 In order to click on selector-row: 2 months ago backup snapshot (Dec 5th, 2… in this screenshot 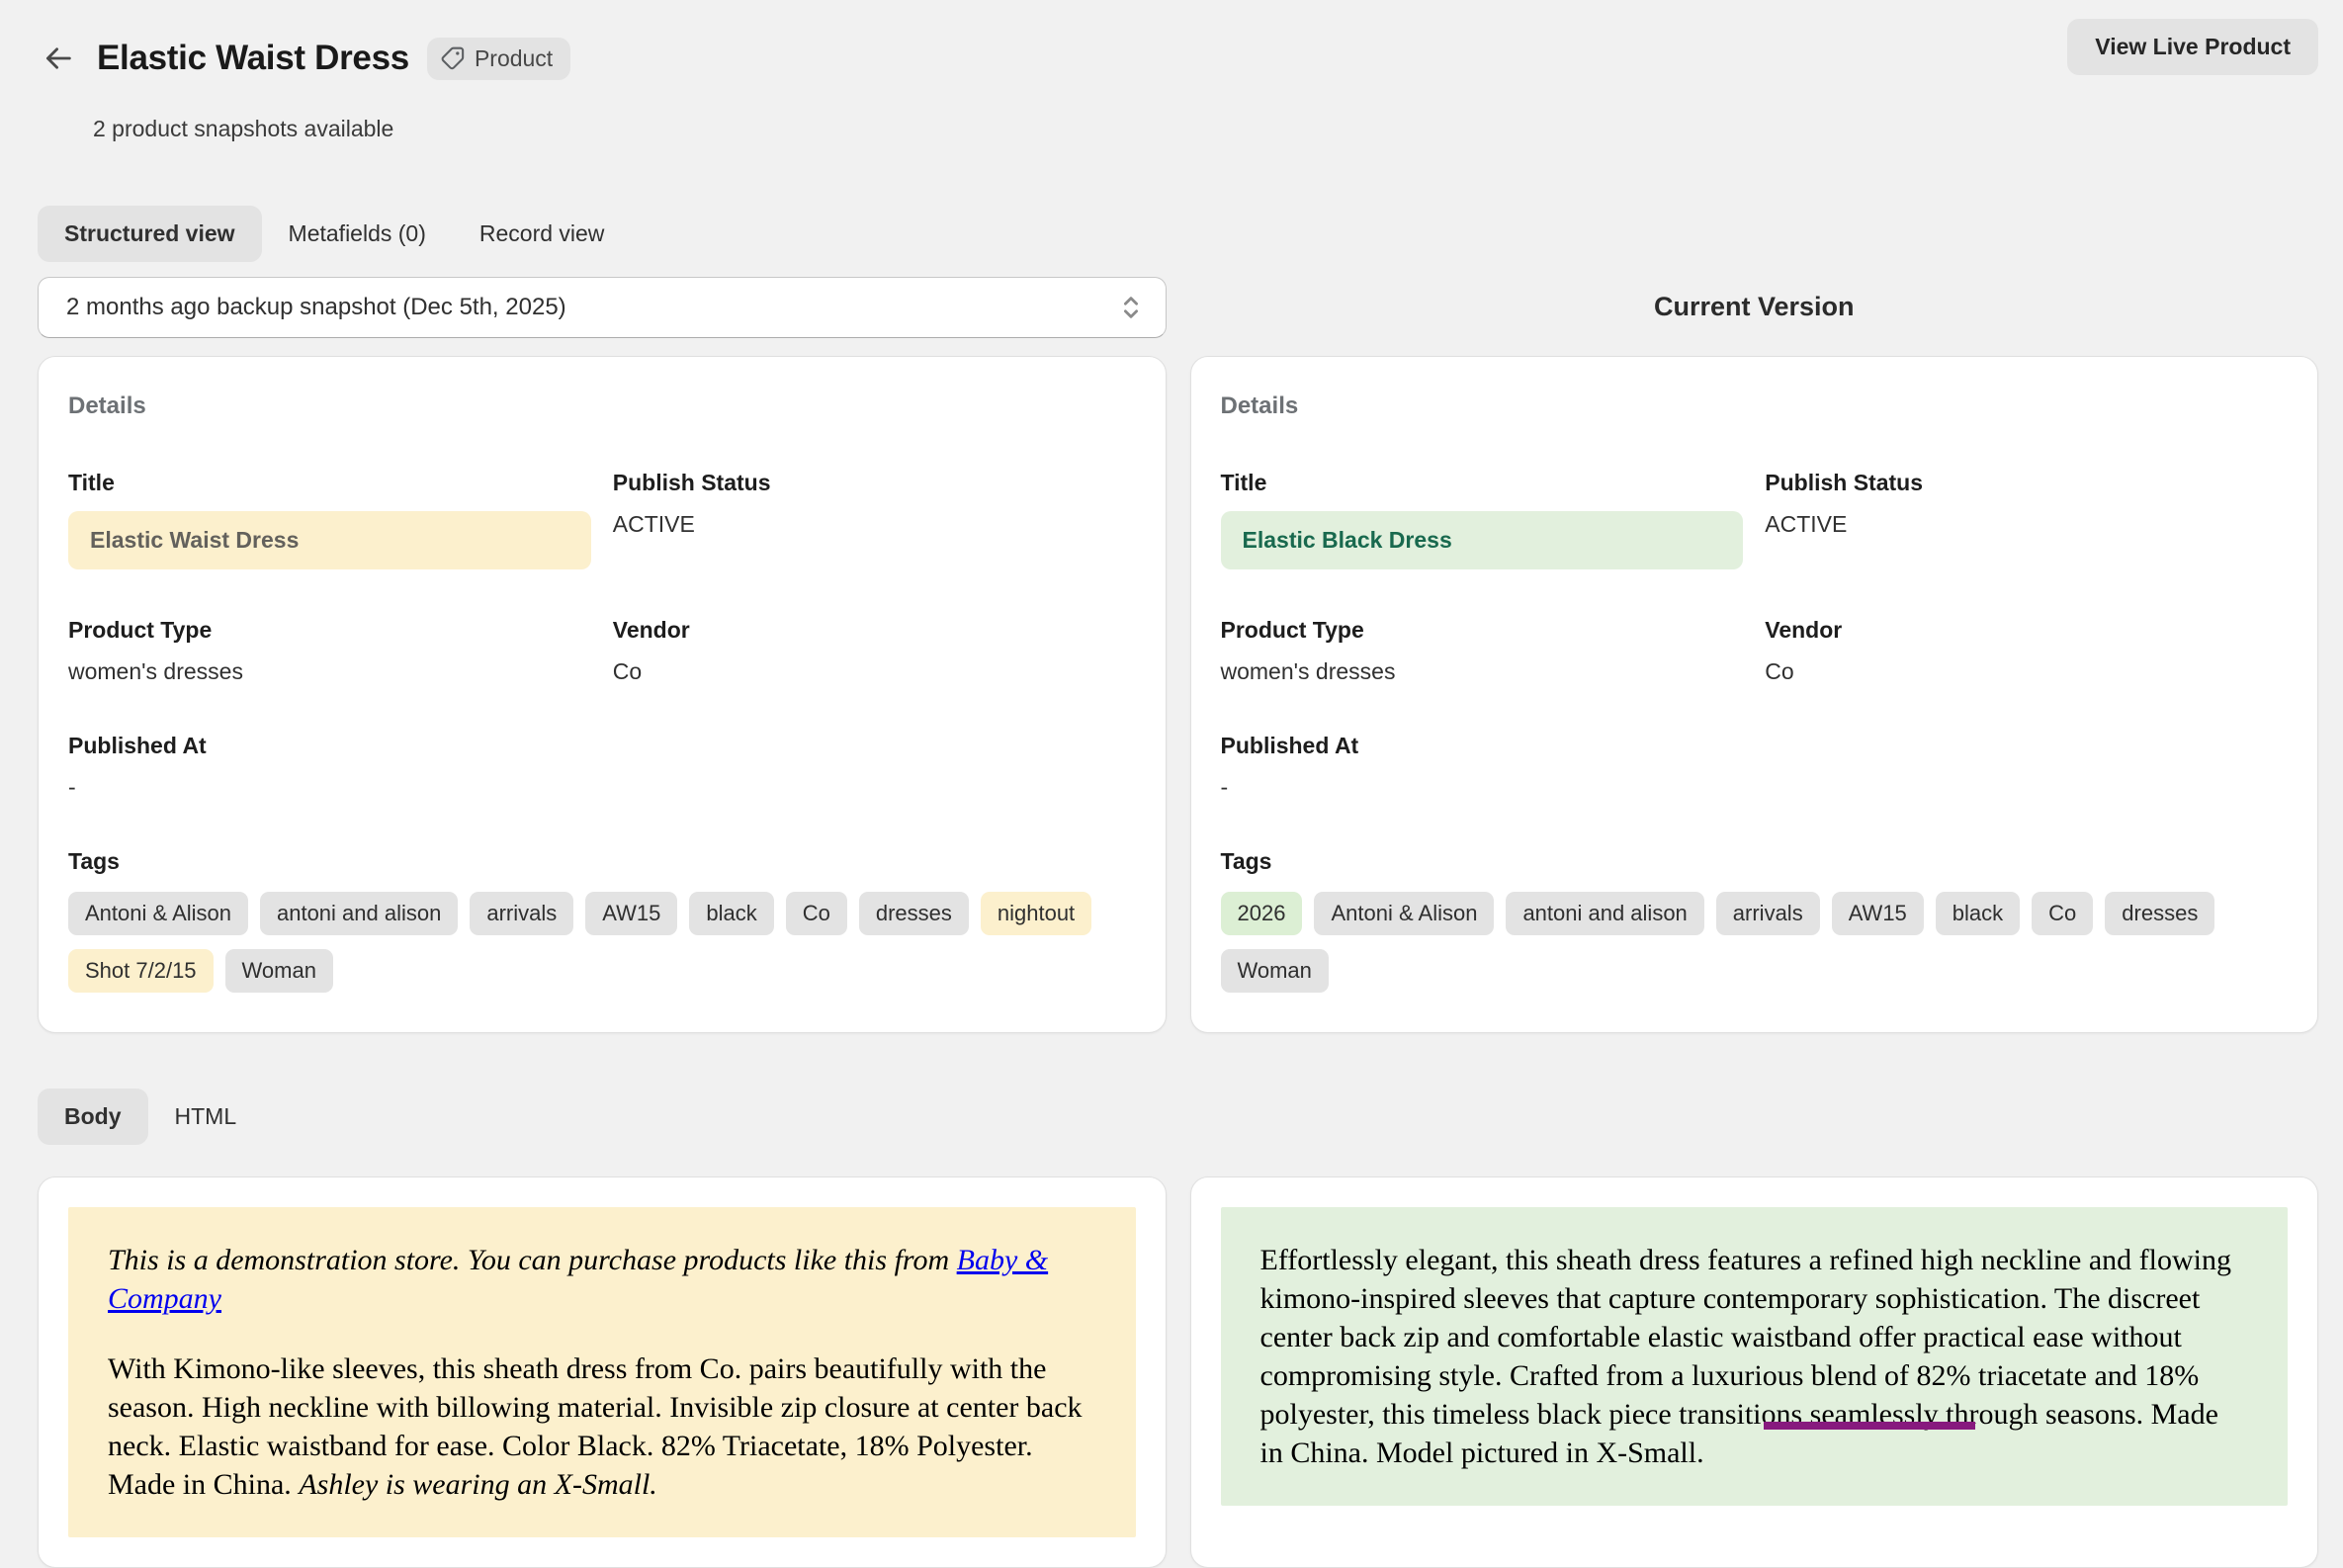, I will do `click(1178, 307)`.